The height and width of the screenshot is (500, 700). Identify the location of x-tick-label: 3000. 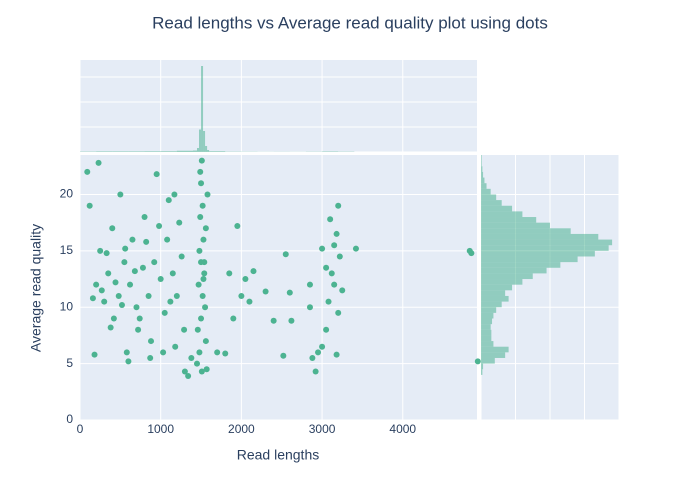
(322, 429).